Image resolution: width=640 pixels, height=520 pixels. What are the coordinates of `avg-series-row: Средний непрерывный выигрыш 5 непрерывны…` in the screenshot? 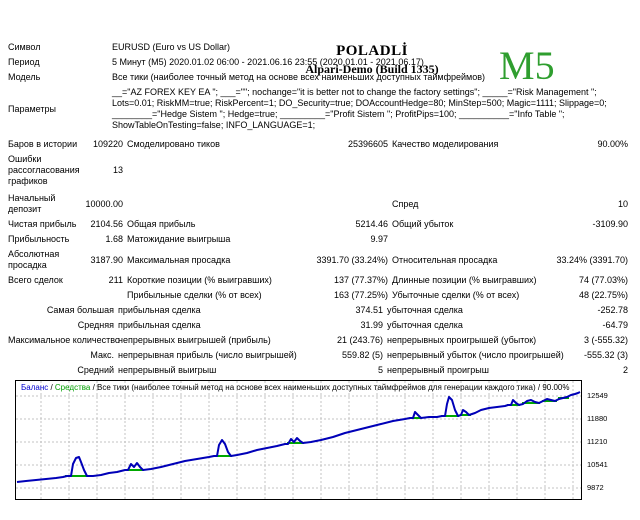 It's located at (318, 370).